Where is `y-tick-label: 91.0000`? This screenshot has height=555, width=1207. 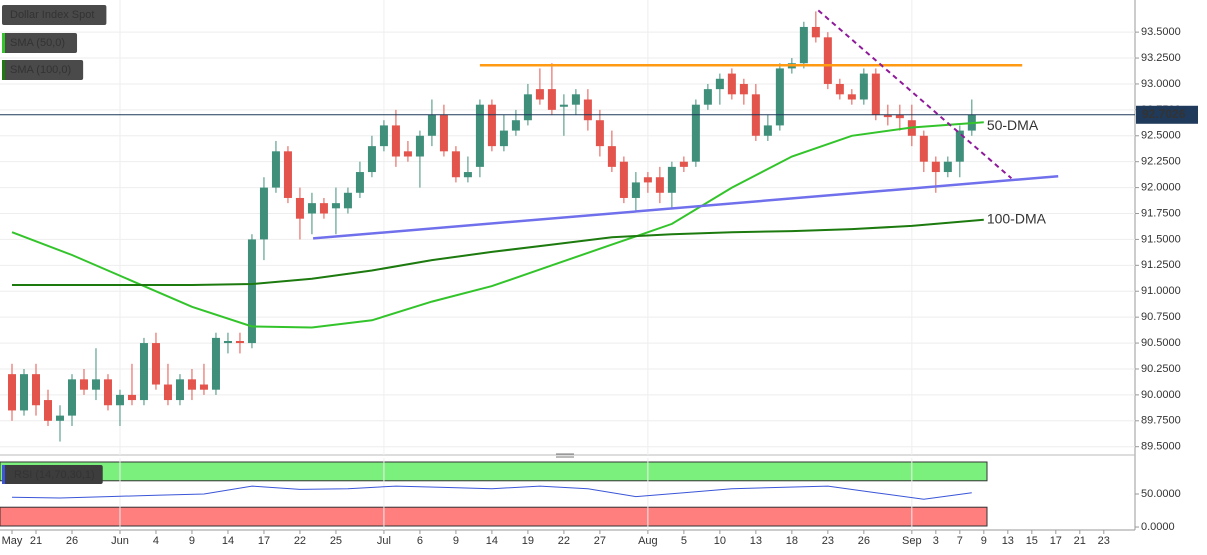 y-tick-label: 91.0000 is located at coordinates (1161, 291).